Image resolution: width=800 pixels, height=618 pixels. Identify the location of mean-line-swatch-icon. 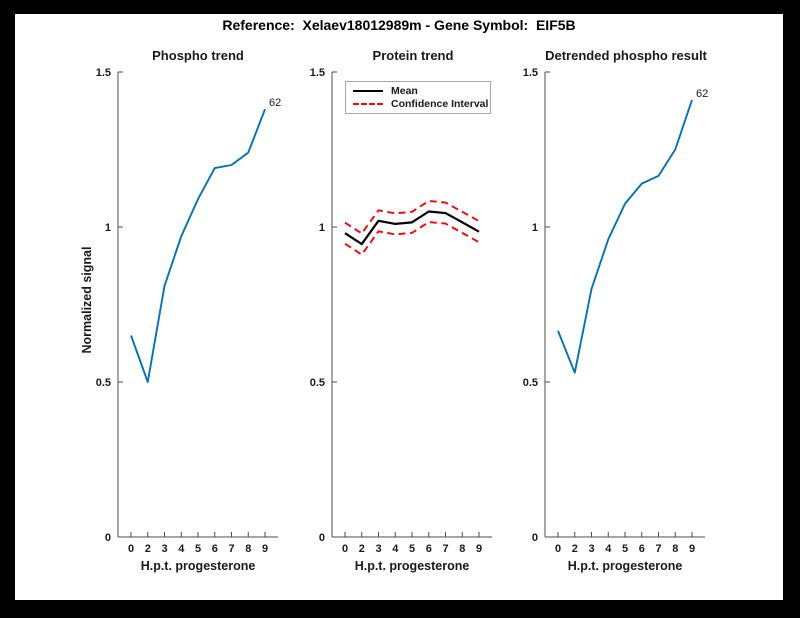
(368, 90).